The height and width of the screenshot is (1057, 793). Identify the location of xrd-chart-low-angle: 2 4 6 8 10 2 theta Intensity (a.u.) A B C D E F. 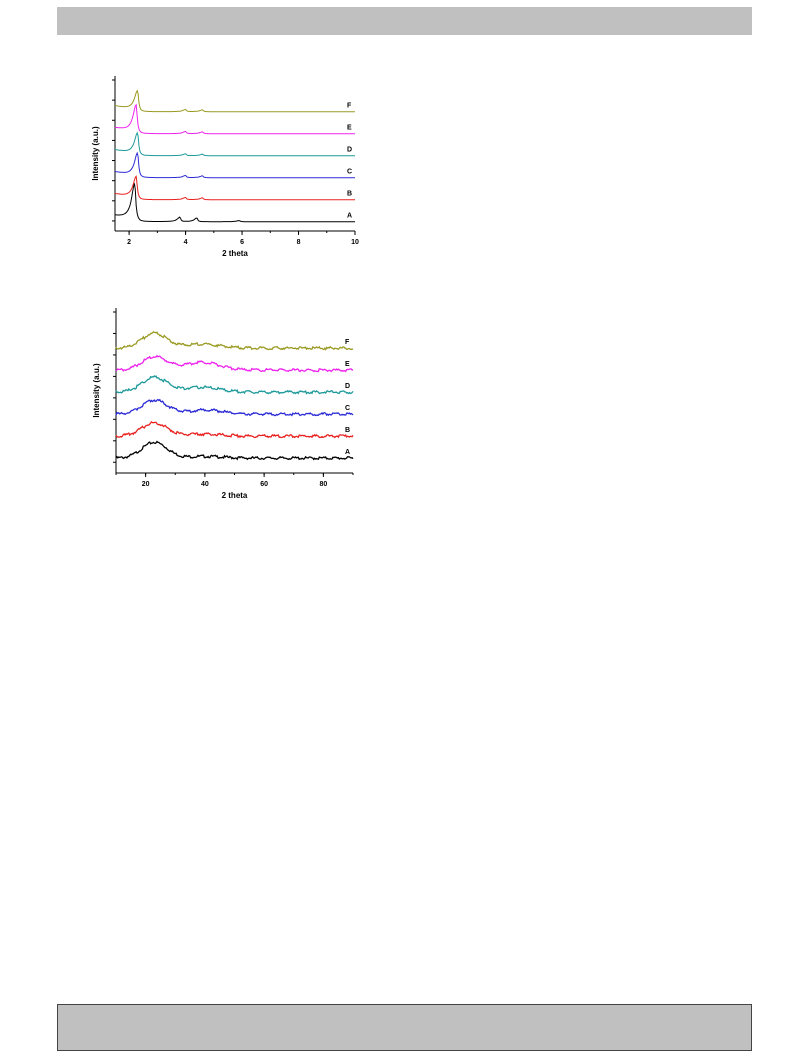
(227, 165).